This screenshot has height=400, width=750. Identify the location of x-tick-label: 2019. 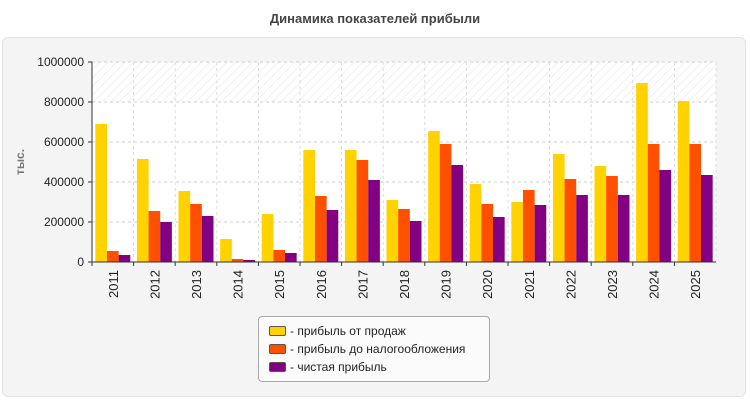
(446, 284).